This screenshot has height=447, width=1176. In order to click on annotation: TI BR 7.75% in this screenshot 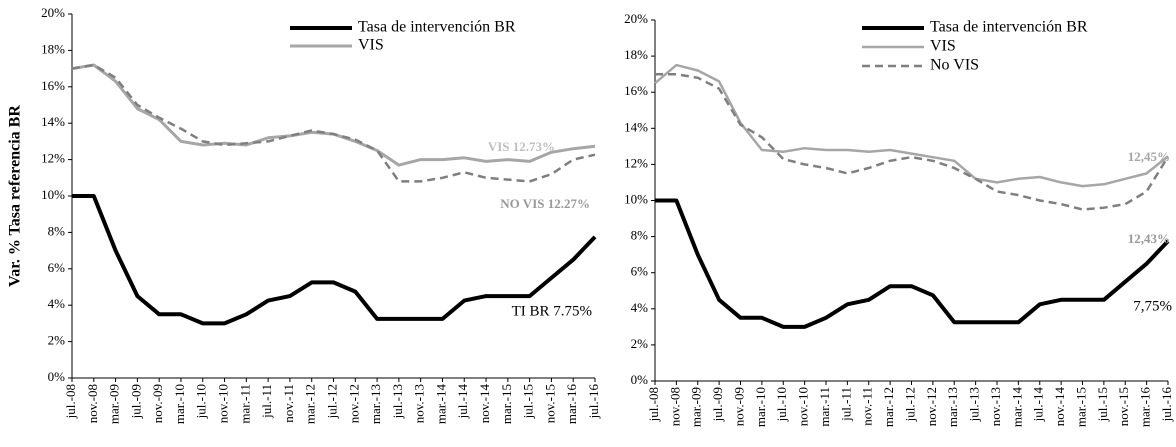, I will do `click(552, 311)`.